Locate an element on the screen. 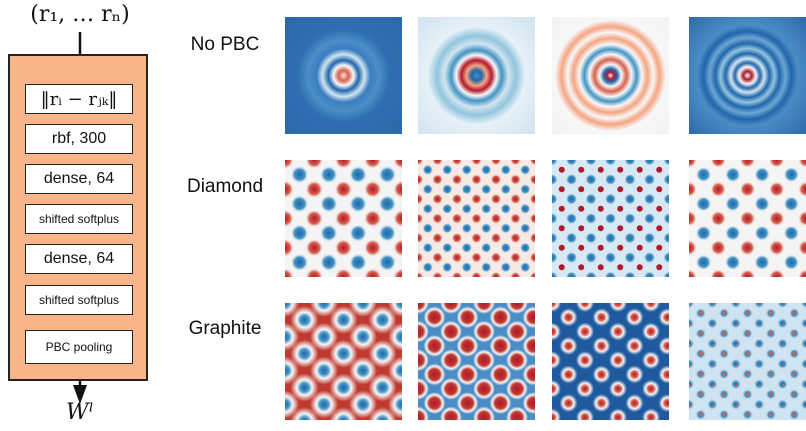 The image size is (806, 431). row-label-diamond: Diamond is located at coordinates (225, 186).